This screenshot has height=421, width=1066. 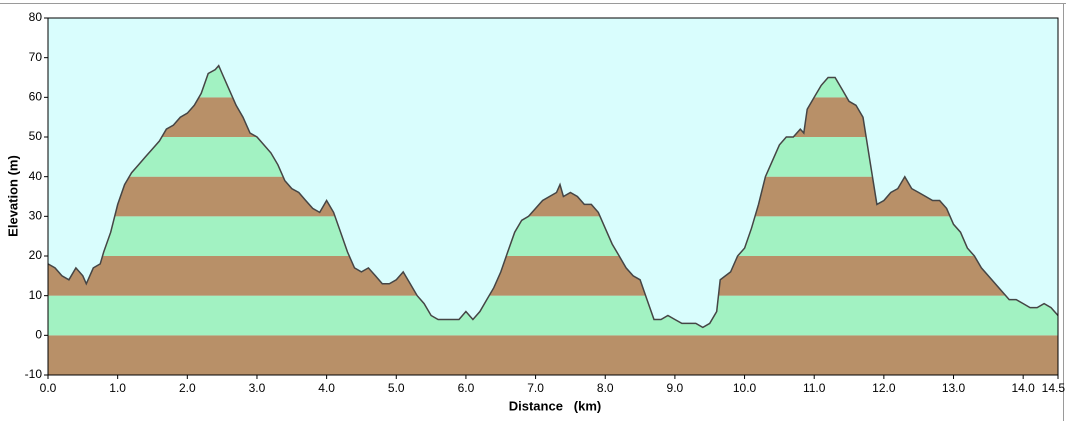 I want to click on x-tick-label: 0.0, so click(x=48, y=388).